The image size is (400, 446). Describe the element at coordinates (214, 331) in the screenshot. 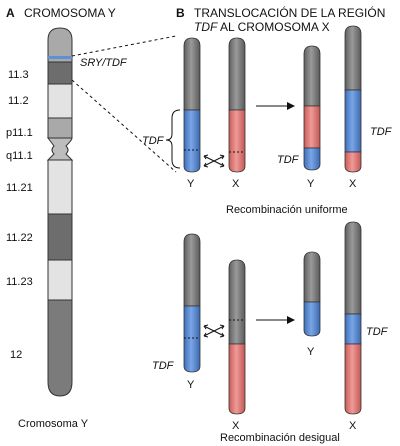

I see `crossover-arrows-unequal` at that location.